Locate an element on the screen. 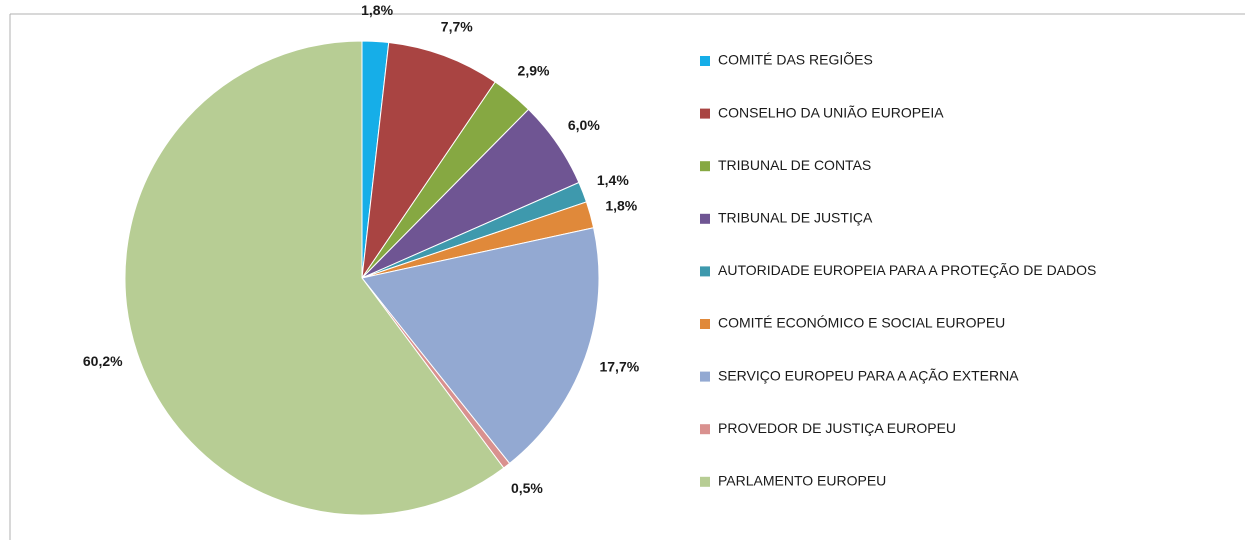 The height and width of the screenshot is (540, 1245). value-label: 60,2% is located at coordinates (103, 361).